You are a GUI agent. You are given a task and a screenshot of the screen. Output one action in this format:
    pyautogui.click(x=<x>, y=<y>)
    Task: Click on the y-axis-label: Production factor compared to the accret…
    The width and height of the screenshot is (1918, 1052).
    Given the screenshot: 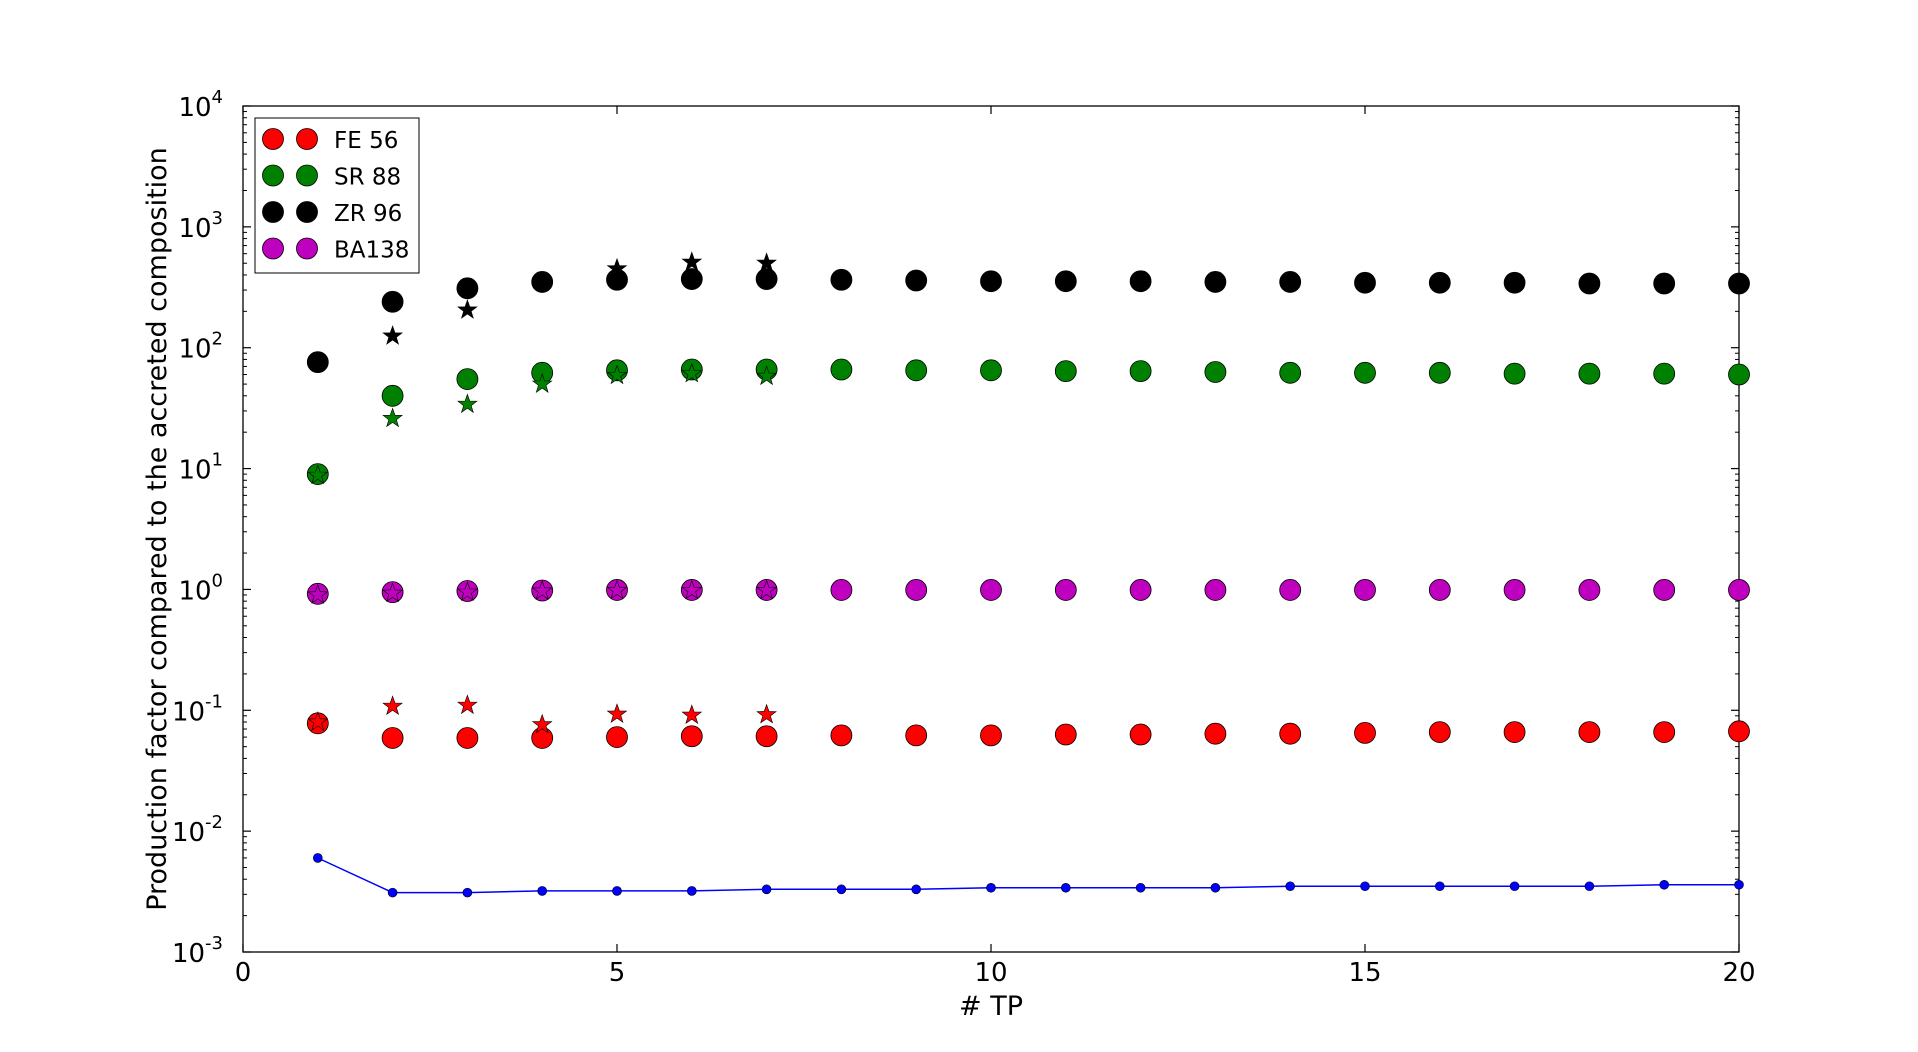 What is the action you would take?
    pyautogui.click(x=157, y=529)
    